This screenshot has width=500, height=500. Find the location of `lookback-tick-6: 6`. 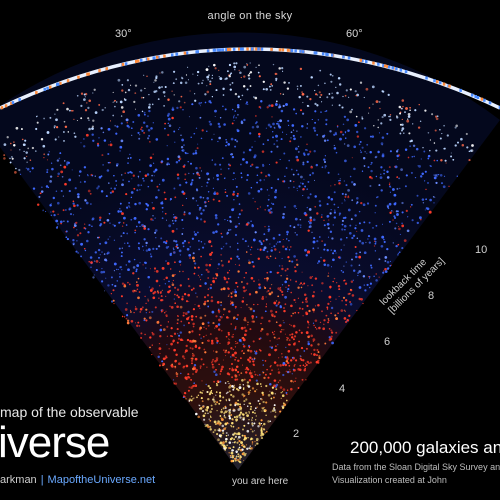

lookback-tick-6: 6 is located at coordinates (387, 342).